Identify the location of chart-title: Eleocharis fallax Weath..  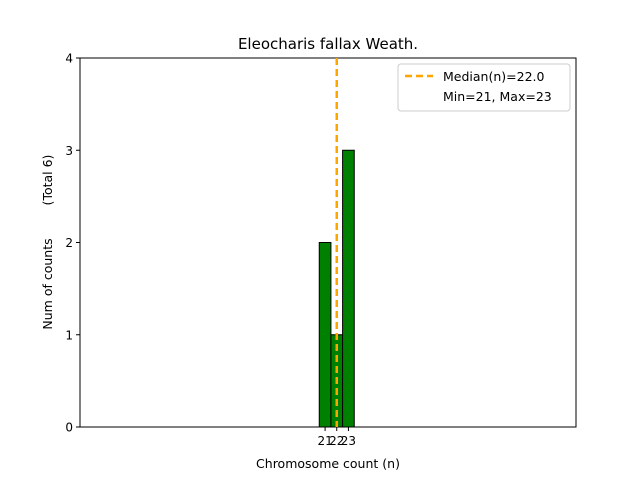
(328, 44).